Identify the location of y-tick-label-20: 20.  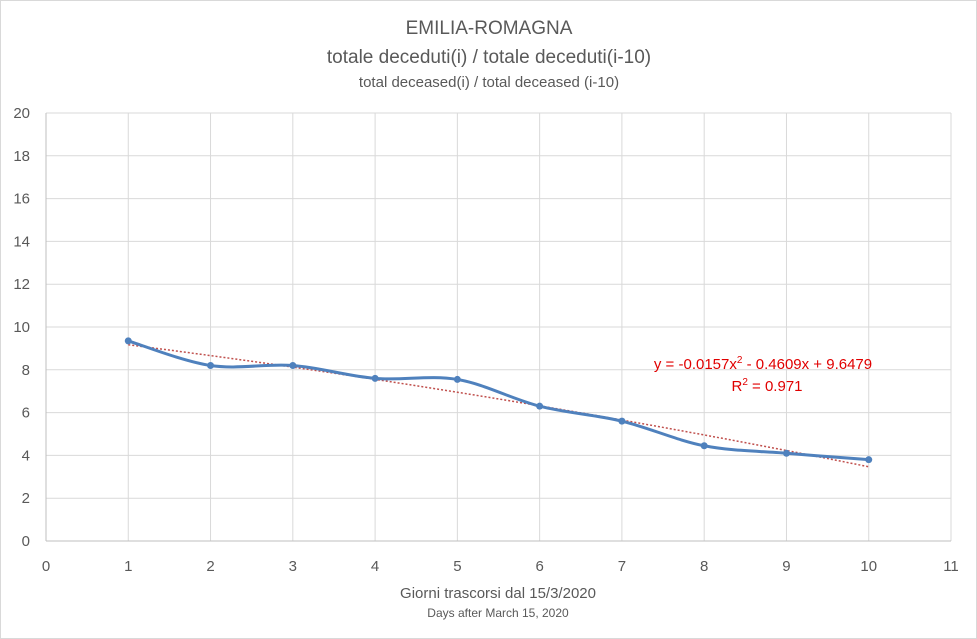
(21, 113).